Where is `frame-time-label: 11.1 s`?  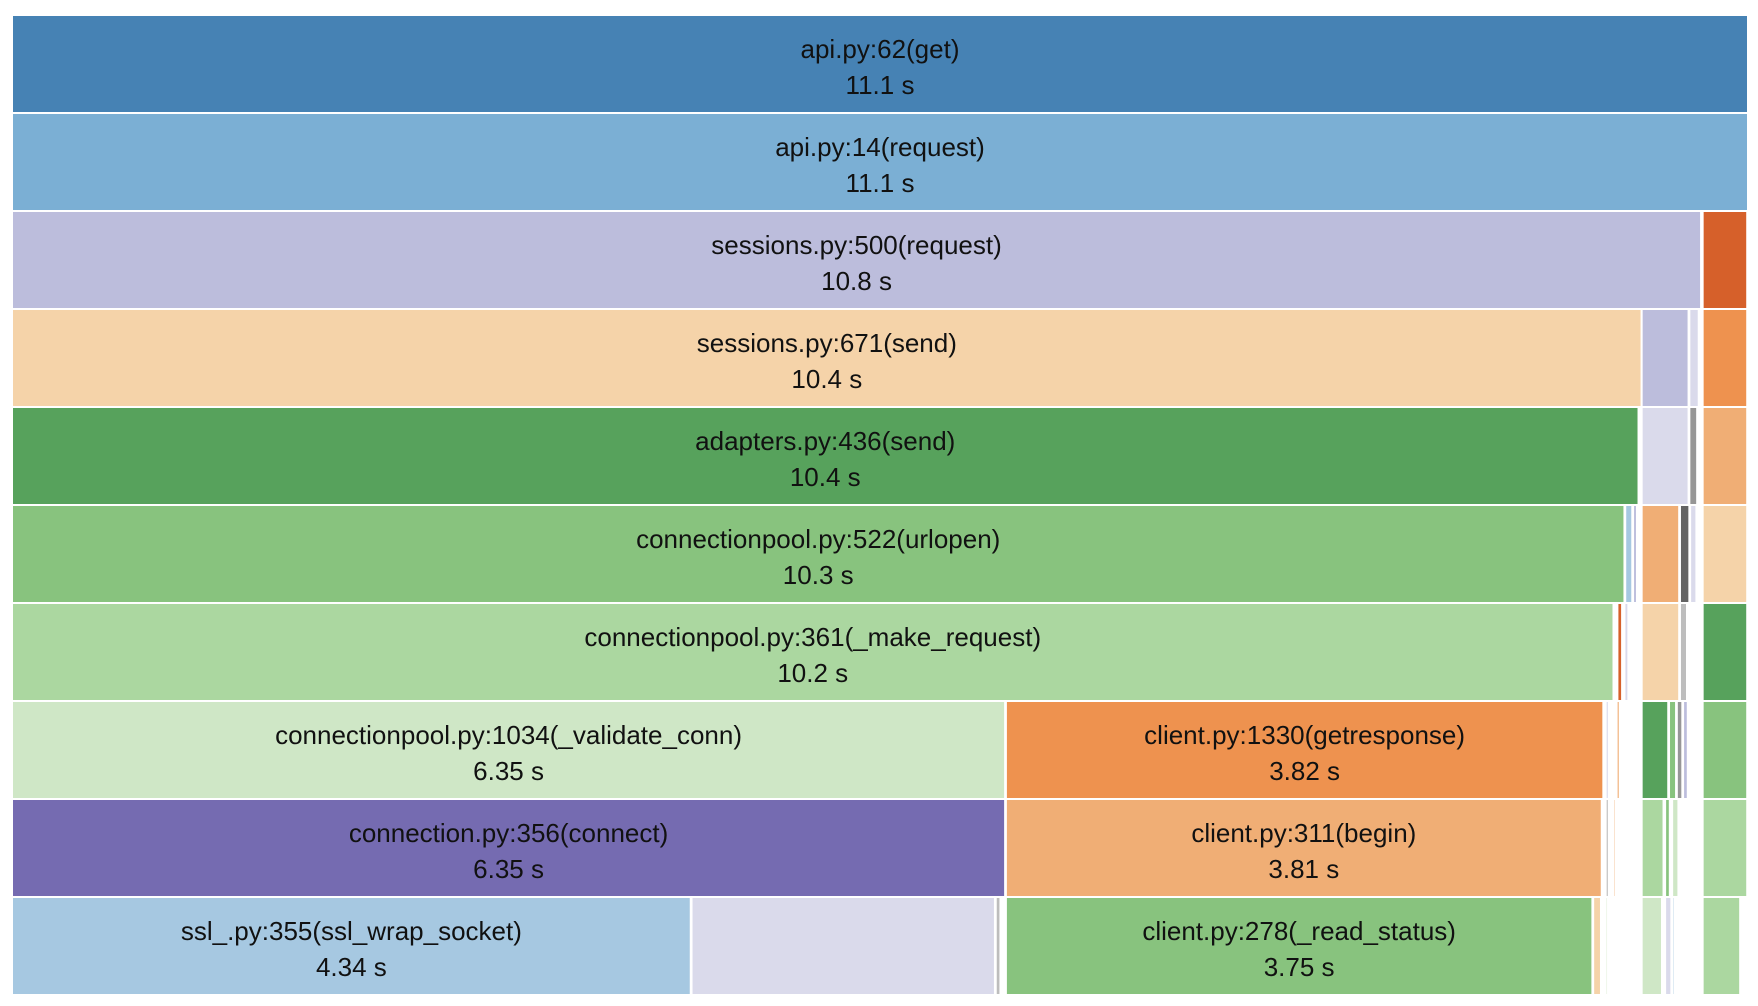
frame-time-label: 11.1 s is located at coordinates (880, 85).